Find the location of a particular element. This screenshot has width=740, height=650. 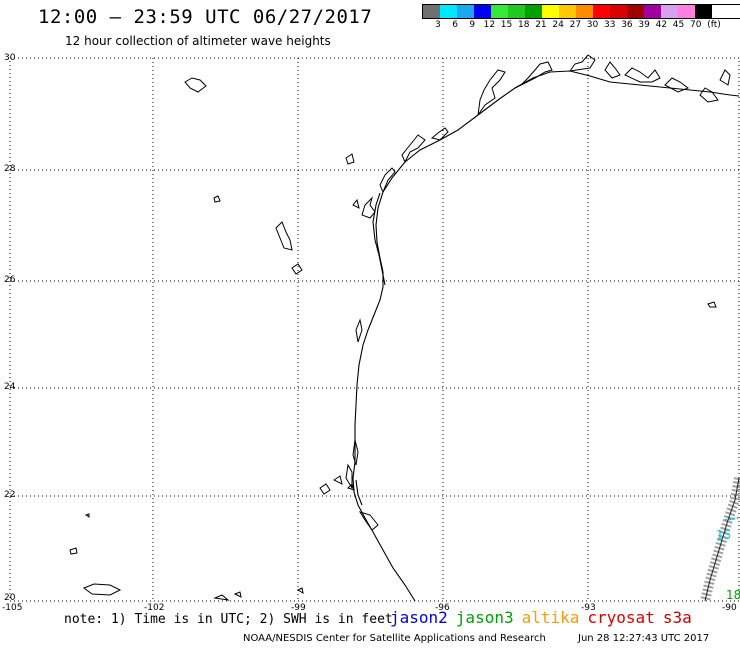

color-scale-tick-label: 9 is located at coordinates (472, 25).